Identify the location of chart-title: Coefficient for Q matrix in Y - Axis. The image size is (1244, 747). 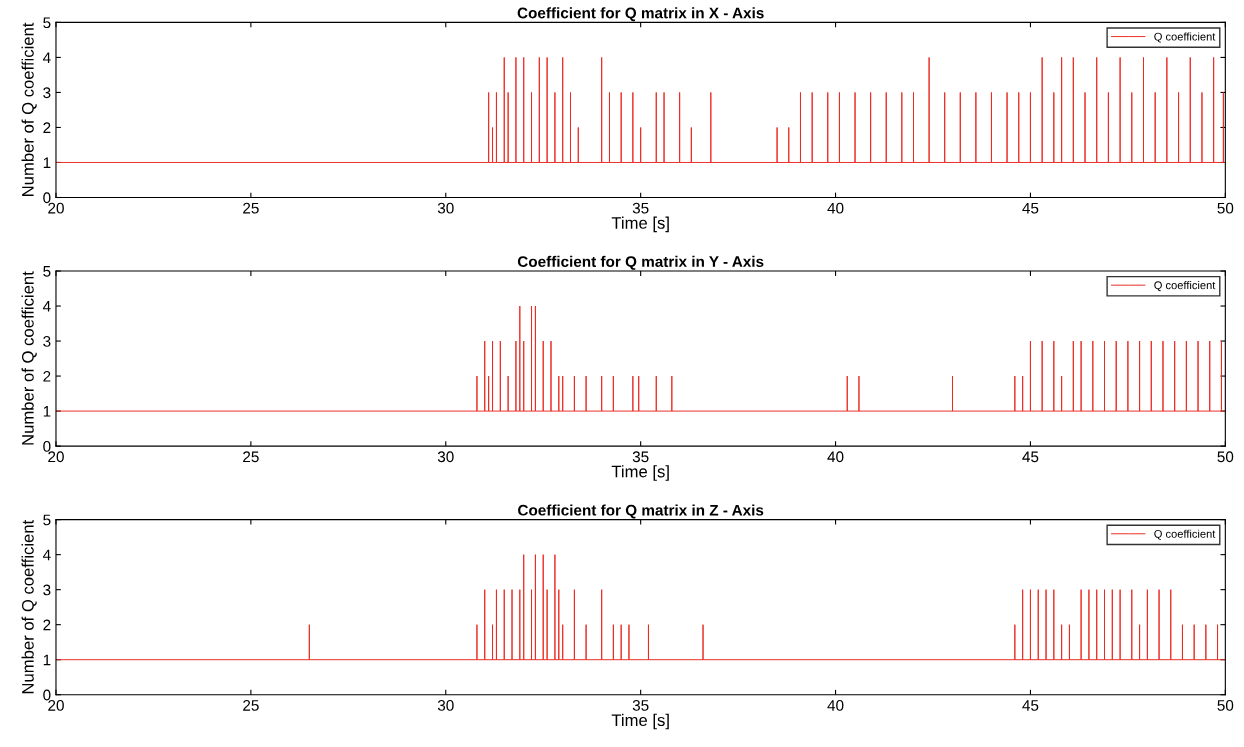
(640, 262).